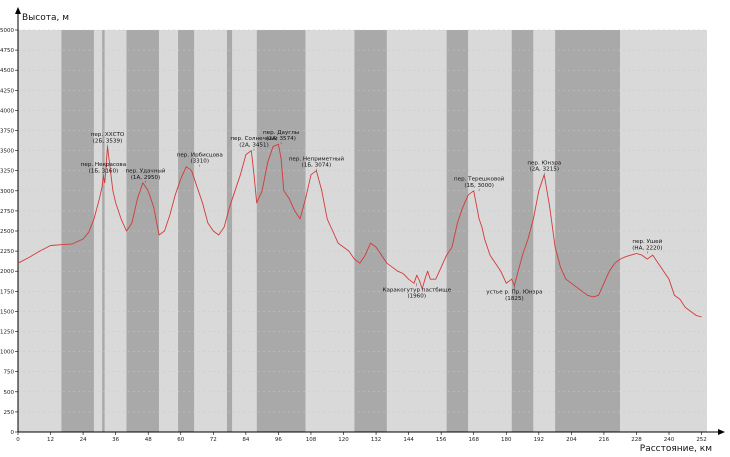  What do you see at coordinates (7, 91) in the screenshot?
I see `y-tick-label: 4250` at bounding box center [7, 91].